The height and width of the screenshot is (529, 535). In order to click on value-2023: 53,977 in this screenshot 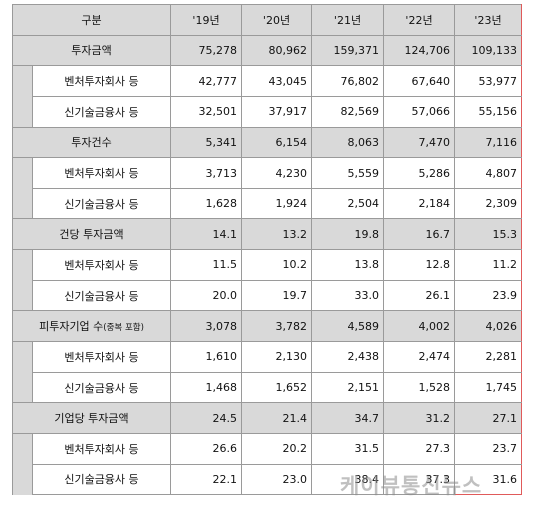, I will do `click(488, 81)`.